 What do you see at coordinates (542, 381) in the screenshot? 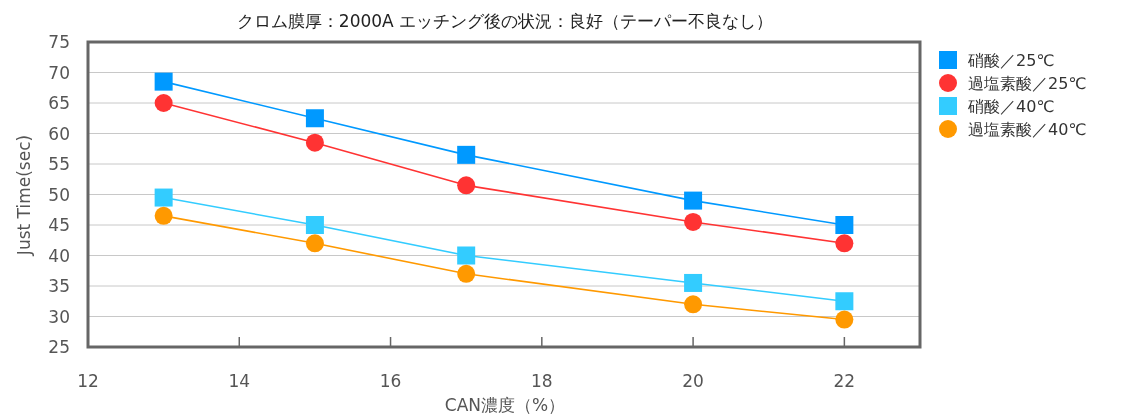
I see `x-tick-label: 18` at bounding box center [542, 381].